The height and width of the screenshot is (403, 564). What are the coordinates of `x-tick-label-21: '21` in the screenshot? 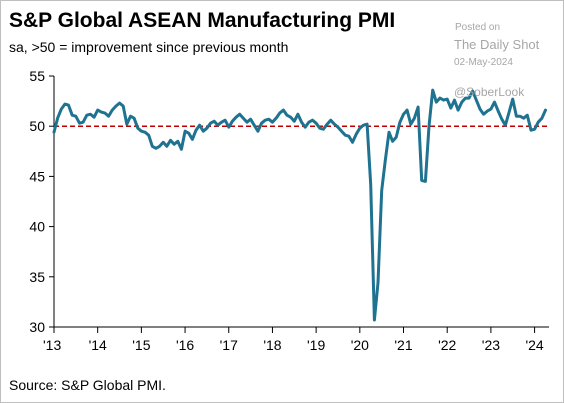 It's located at (403, 345).